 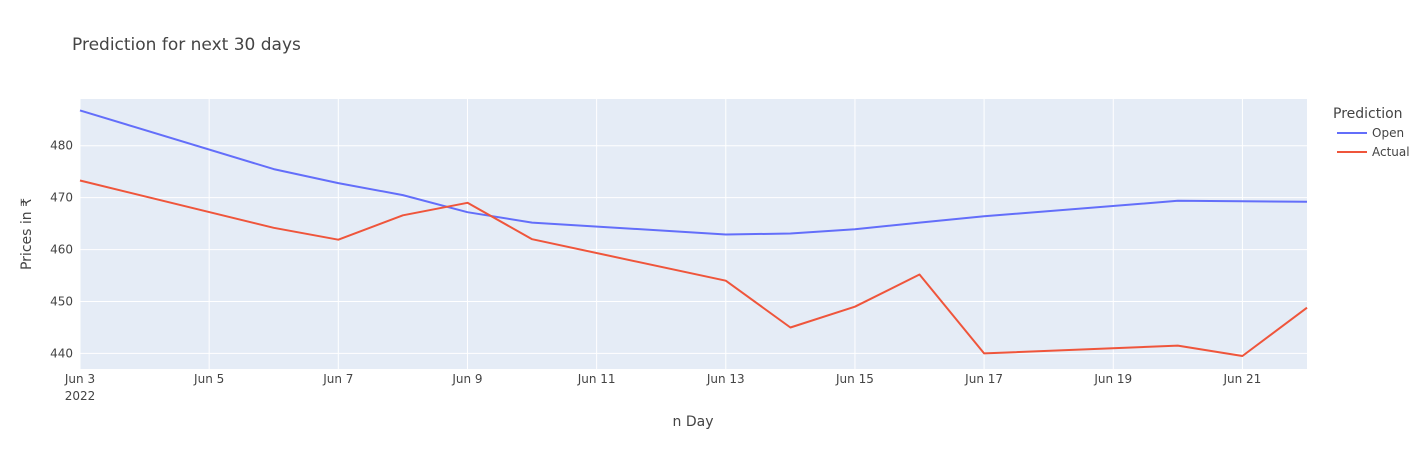 What do you see at coordinates (1241, 379) in the screenshot?
I see `x-tick-label: Jun 21` at bounding box center [1241, 379].